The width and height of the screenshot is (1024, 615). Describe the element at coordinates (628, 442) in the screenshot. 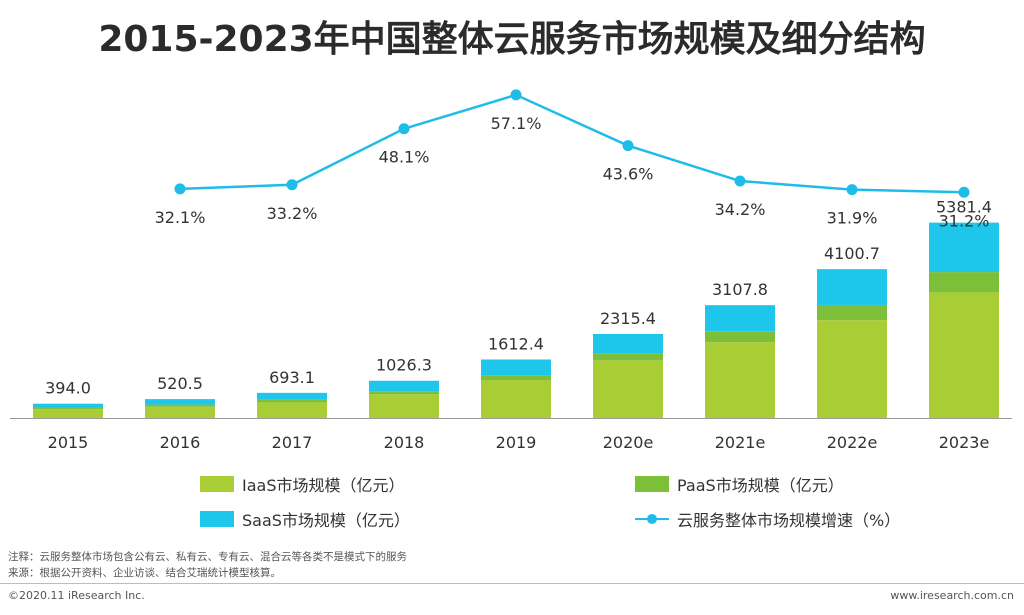

I see `x-tick-label-2020e: 2020e` at that location.